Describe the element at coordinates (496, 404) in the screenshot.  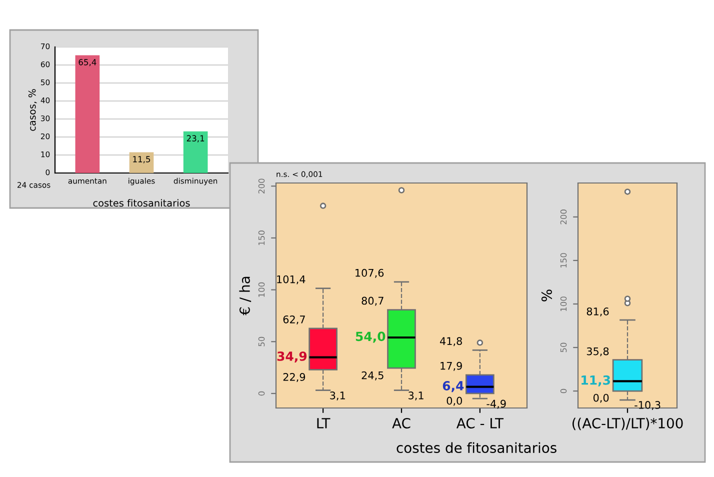
I see `annotation: -4,9` at that location.